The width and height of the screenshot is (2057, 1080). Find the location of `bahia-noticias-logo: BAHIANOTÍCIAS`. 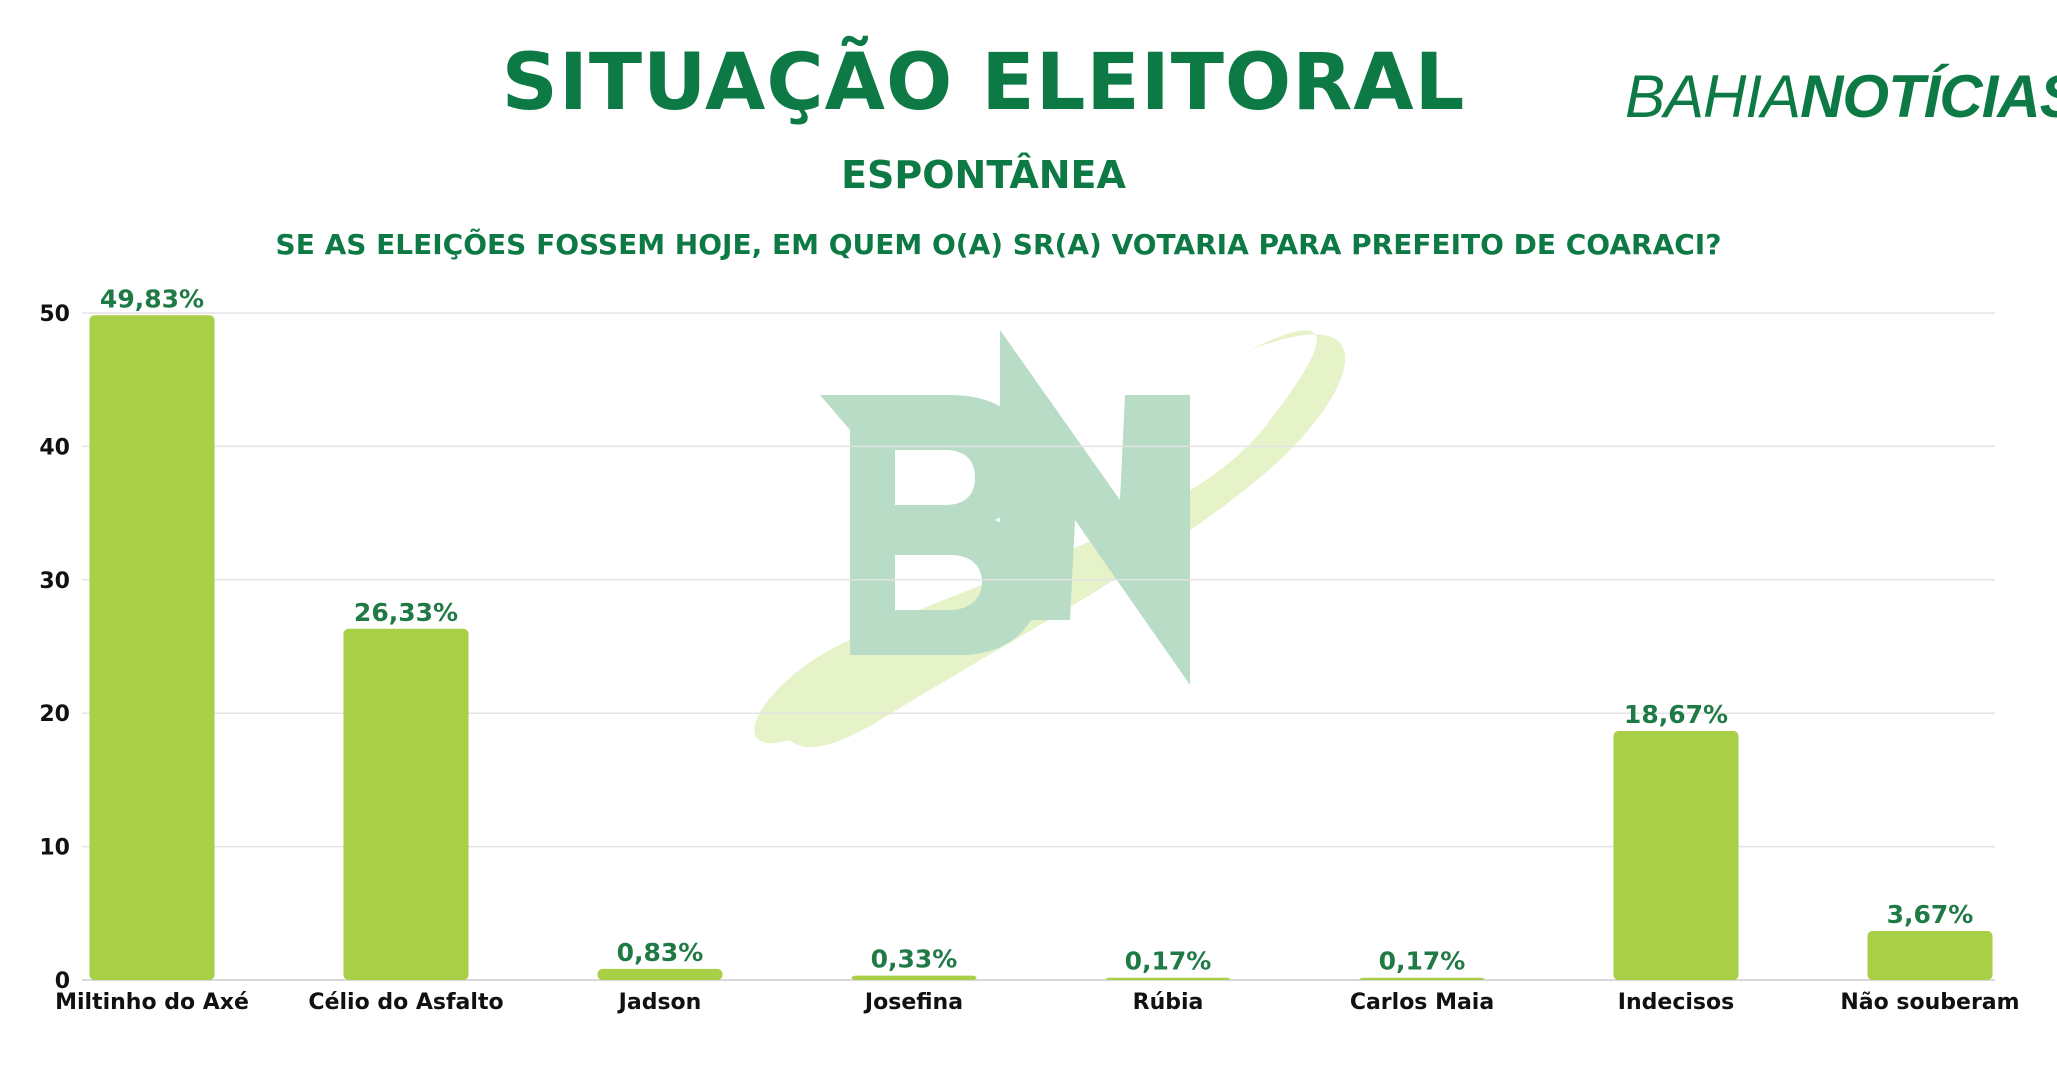

bahia-noticias-logo: BAHIANOTÍCIAS is located at coordinates (1841, 96).